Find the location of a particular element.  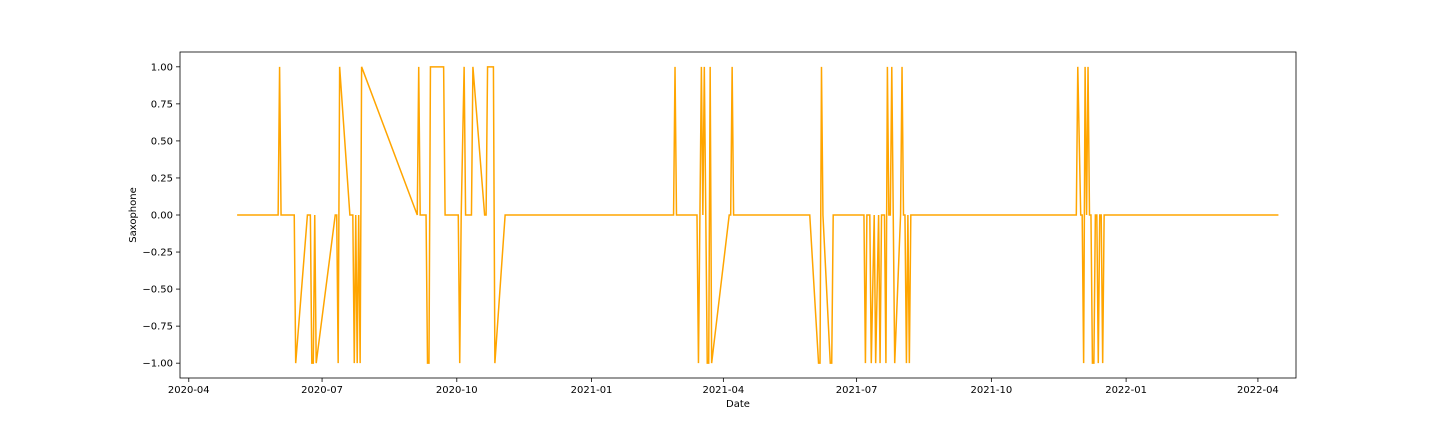

y-tick-label: −0.25 is located at coordinates (157, 253).